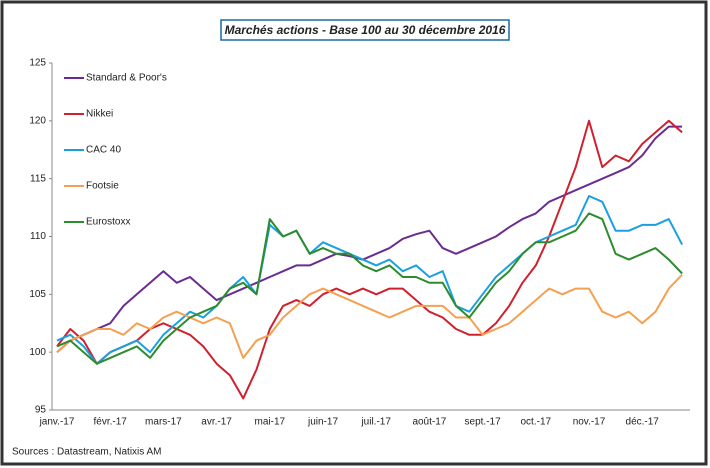 The width and height of the screenshot is (710, 468). What do you see at coordinates (589, 422) in the screenshot?
I see `x-tick-label: nov.-17` at bounding box center [589, 422].